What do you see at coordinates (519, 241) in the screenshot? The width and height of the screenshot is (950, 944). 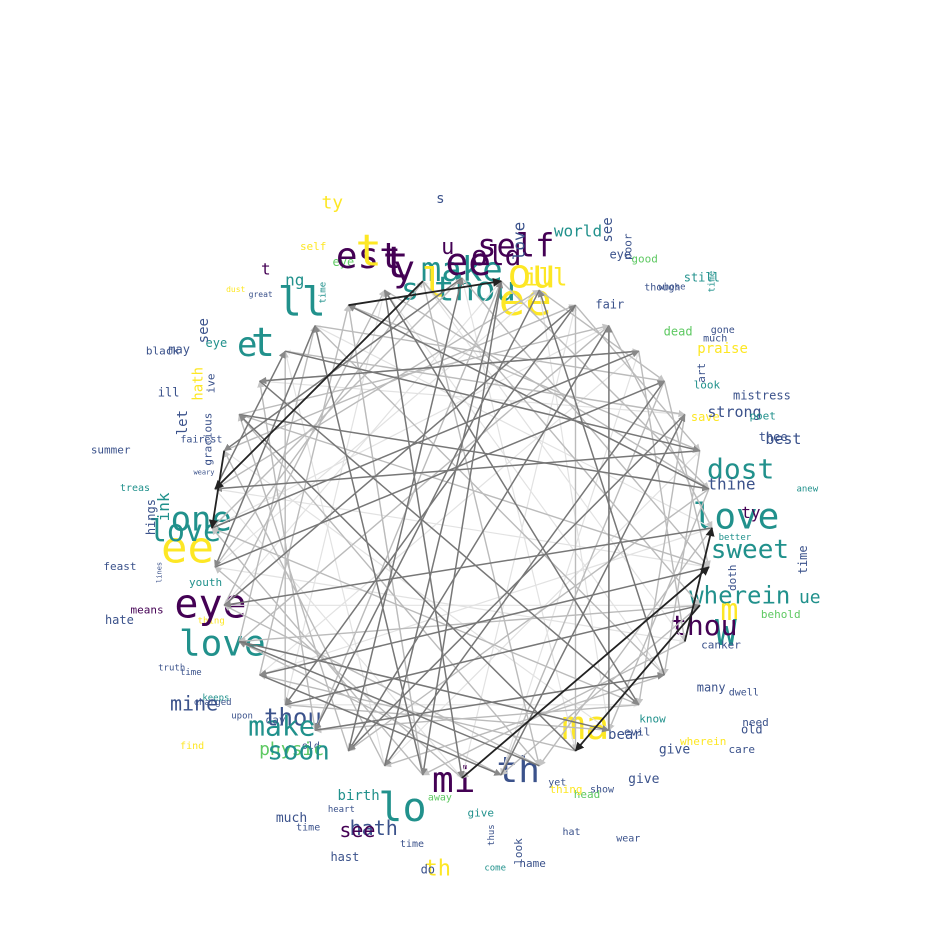 I see `word-love: love` at bounding box center [519, 241].